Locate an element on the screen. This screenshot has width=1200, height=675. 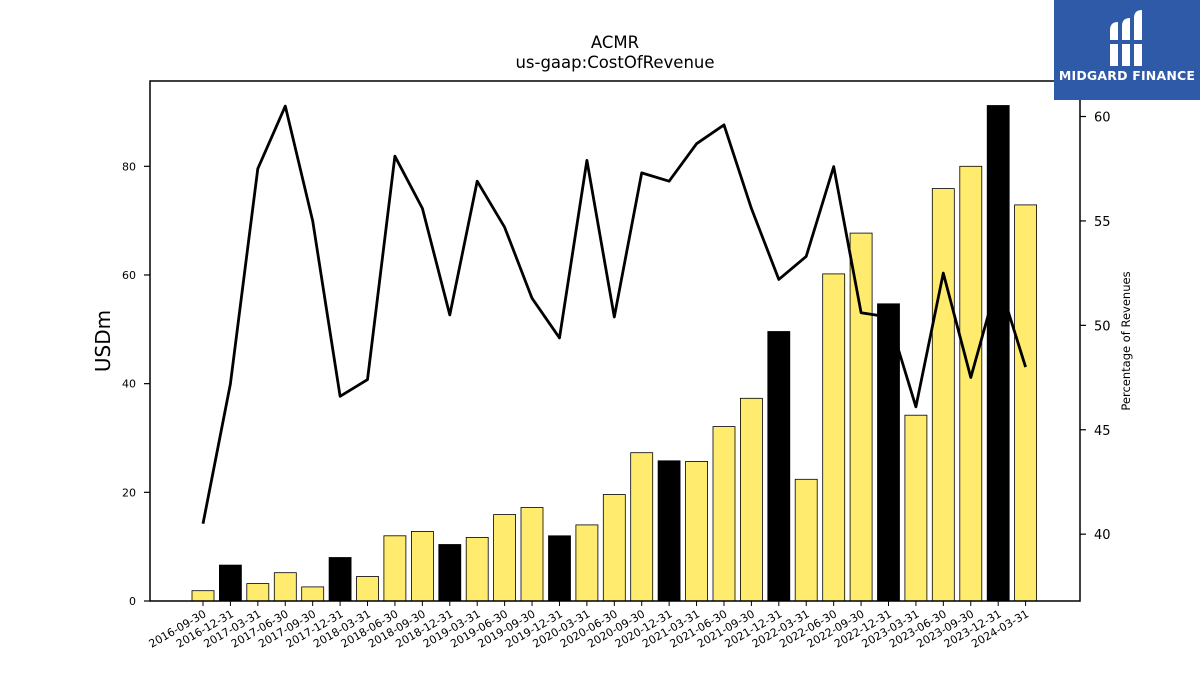
chart-title: ACMR is located at coordinates (615, 42).